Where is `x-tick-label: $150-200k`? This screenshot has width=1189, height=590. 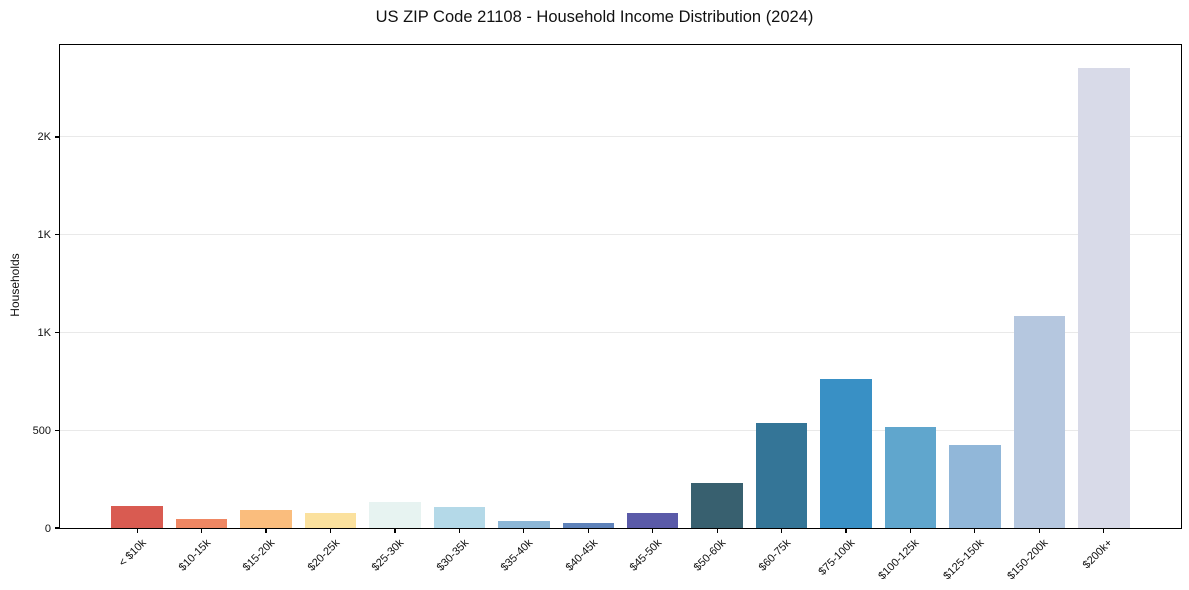
x-tick-label: $150-200k is located at coordinates (1028, 560).